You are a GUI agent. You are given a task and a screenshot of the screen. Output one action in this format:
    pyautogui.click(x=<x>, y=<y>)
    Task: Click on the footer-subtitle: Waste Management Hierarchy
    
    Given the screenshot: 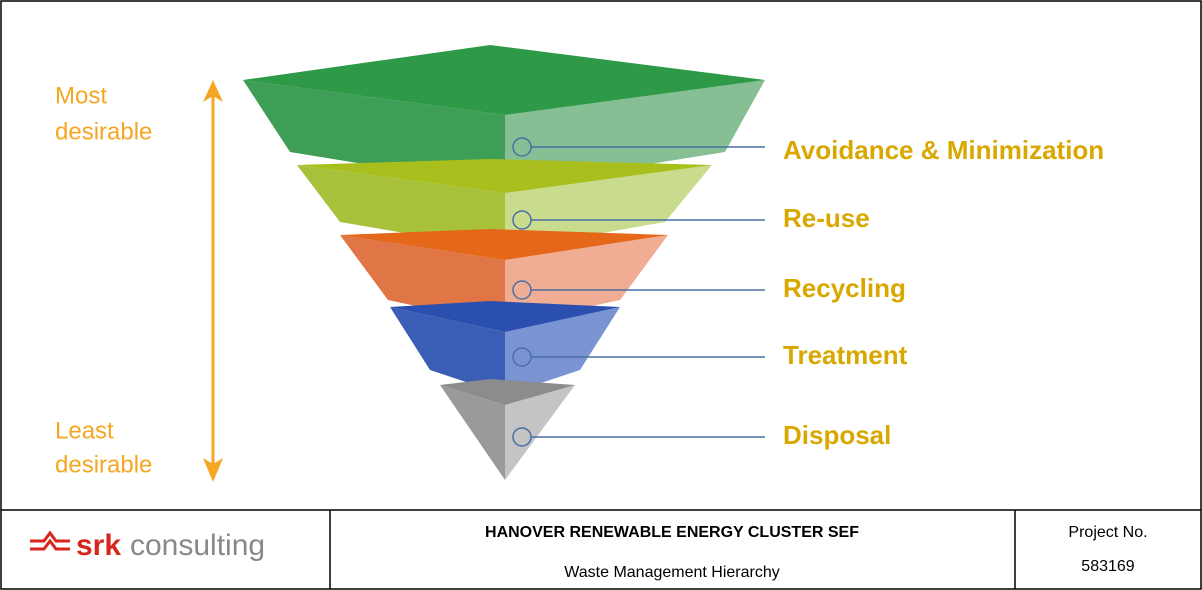 What is the action you would take?
    pyautogui.click(x=672, y=572)
    